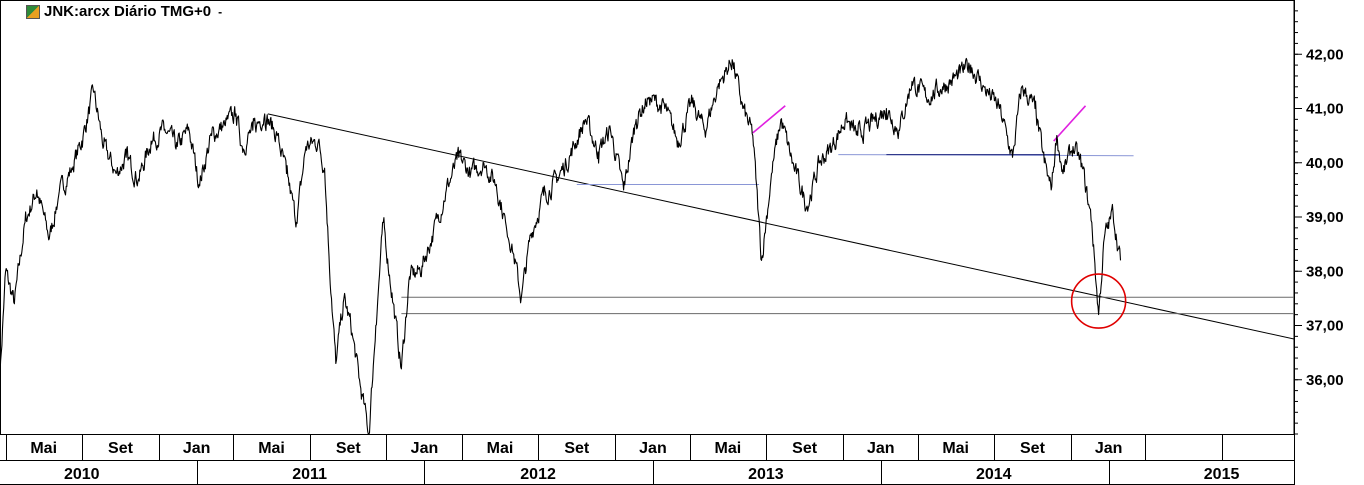 Image resolution: width=1364 pixels, height=485 pixels. What do you see at coordinates (1325, 163) in the screenshot?
I see `y-tick-label: 40,00` at bounding box center [1325, 163].